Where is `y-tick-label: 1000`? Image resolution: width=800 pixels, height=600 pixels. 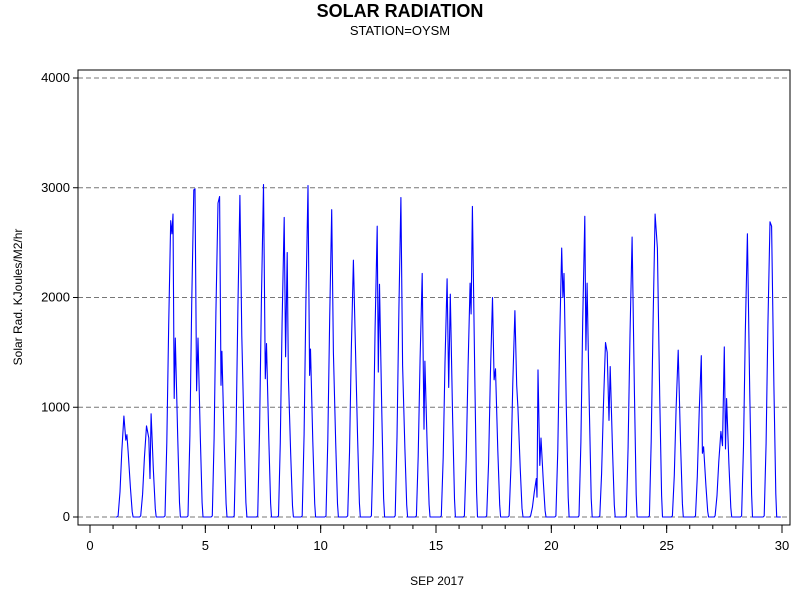
y-tick-label: 1000 is located at coordinates (55, 406).